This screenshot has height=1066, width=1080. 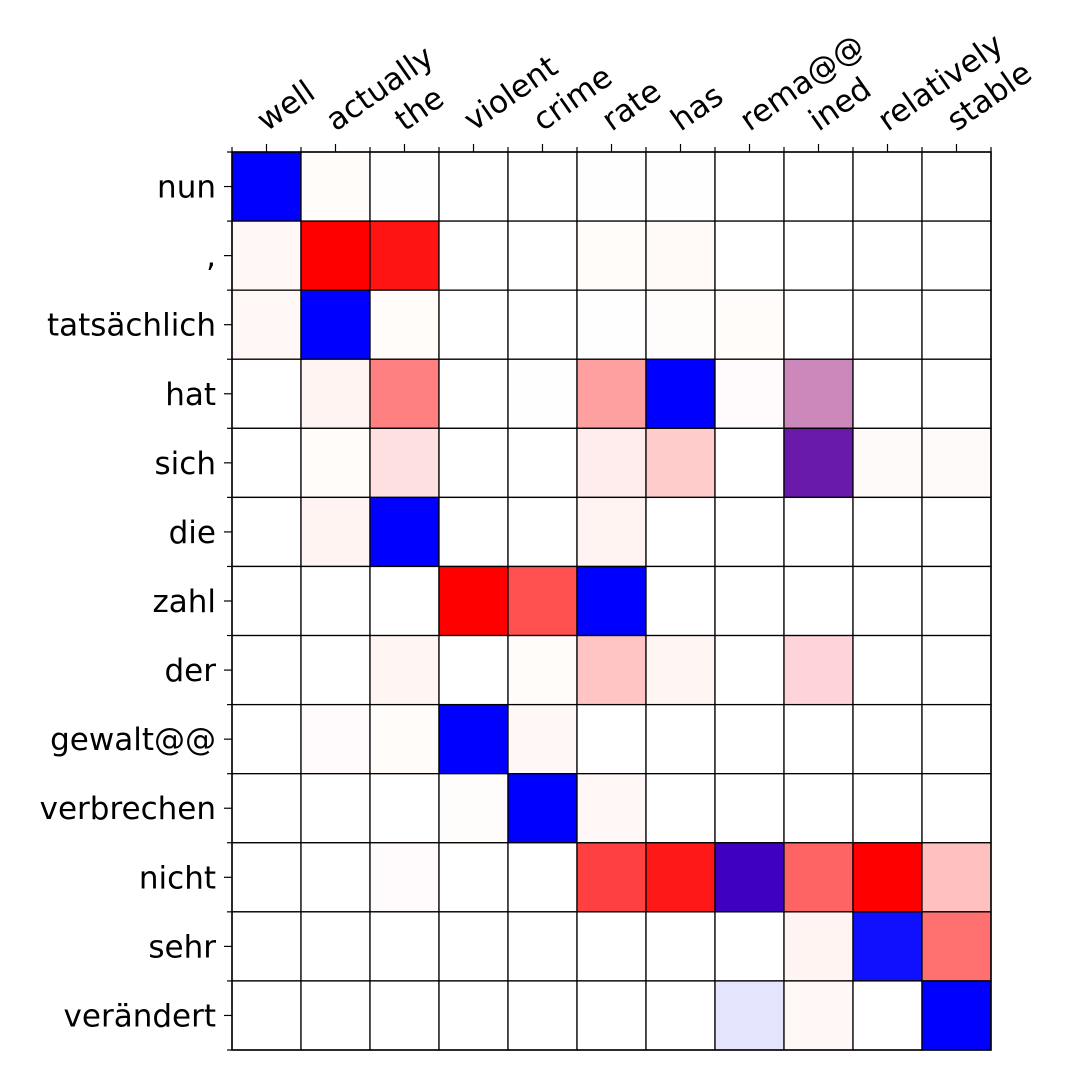 I want to click on x-tick-label: has, so click(x=697, y=108).